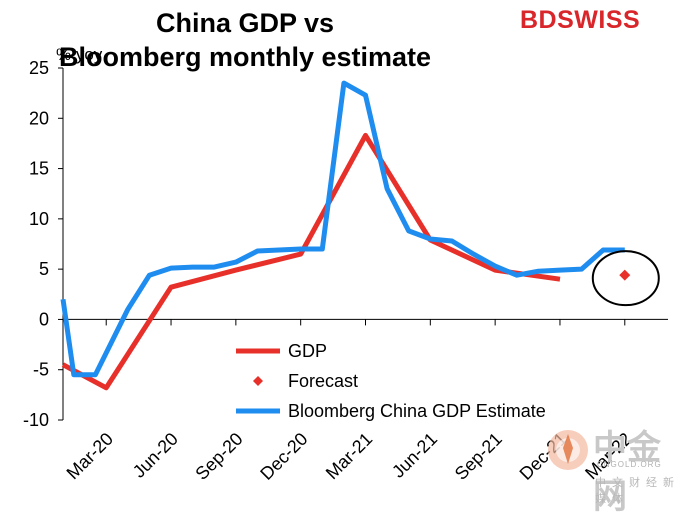 The width and height of the screenshot is (700, 518). I want to click on x-tick-label: Mar-20, so click(90, 456).